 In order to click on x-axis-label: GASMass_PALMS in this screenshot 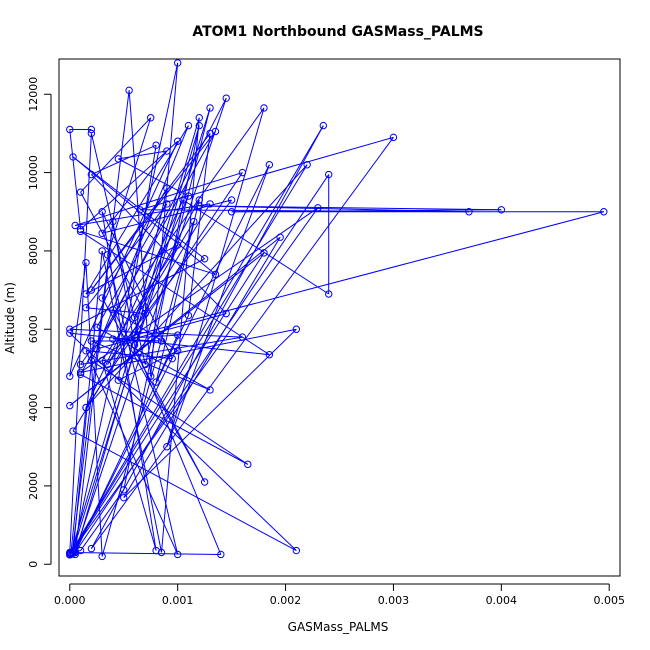, I will do `click(338, 627)`.